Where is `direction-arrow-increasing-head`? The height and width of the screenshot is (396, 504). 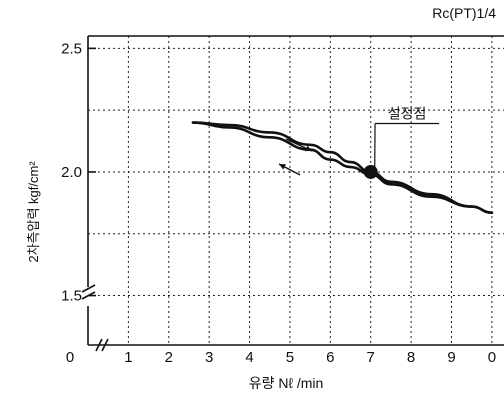
direction-arrow-increasing-head is located at coordinates (308, 148).